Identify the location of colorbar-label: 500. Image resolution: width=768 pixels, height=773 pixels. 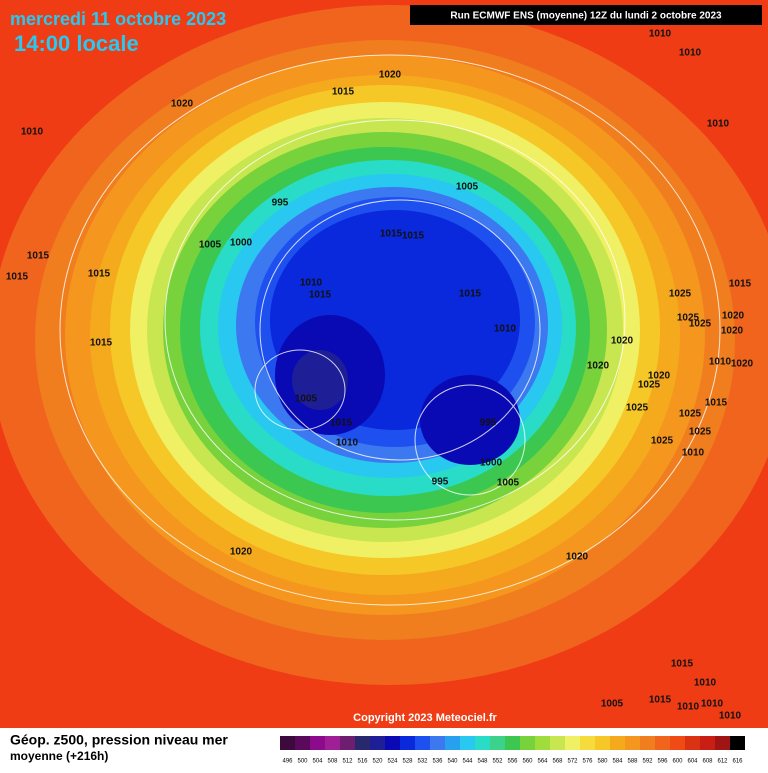
(302, 762).